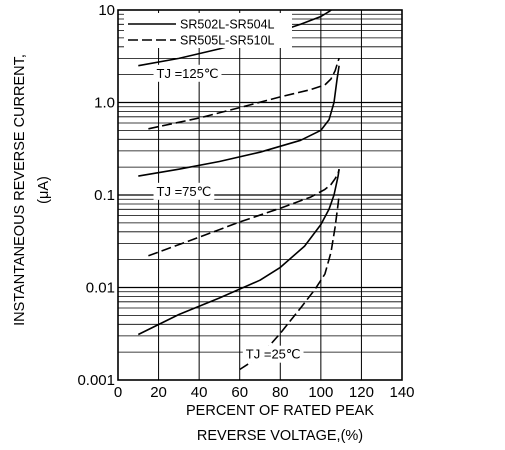  What do you see at coordinates (104, 103) in the screenshot?
I see `y-tick-label: 1.0` at bounding box center [104, 103].